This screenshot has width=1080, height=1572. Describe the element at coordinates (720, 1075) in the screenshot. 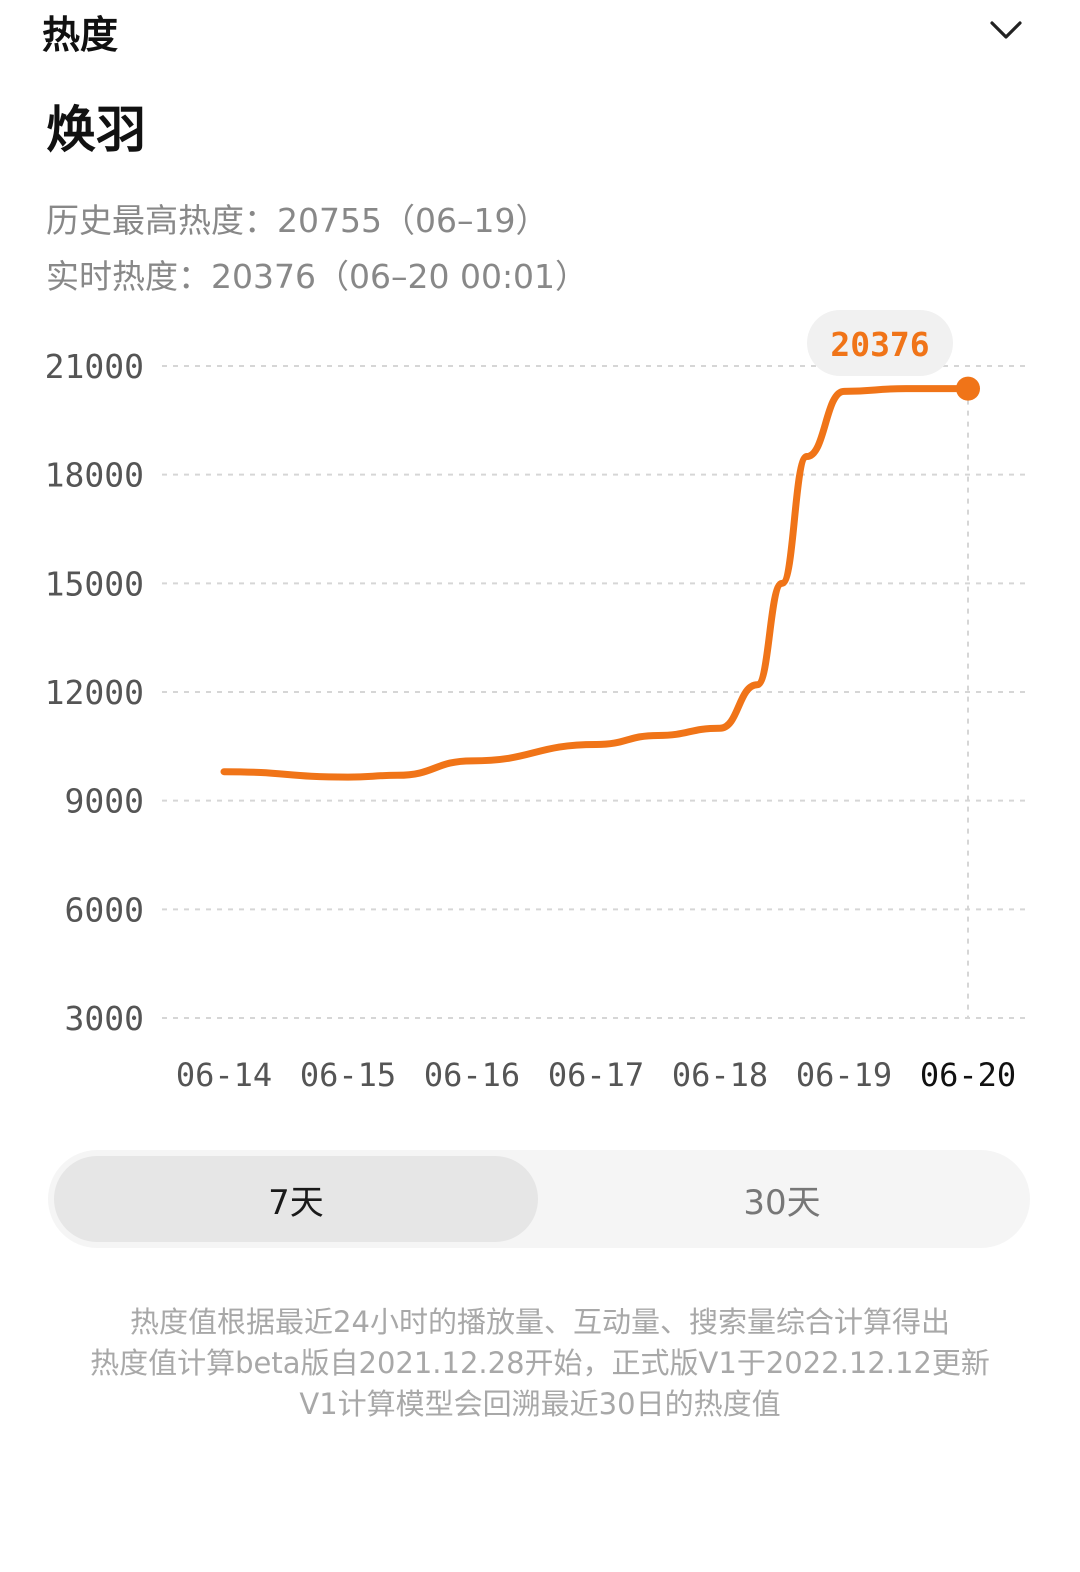

I see `x-tick-label: 06-18` at that location.